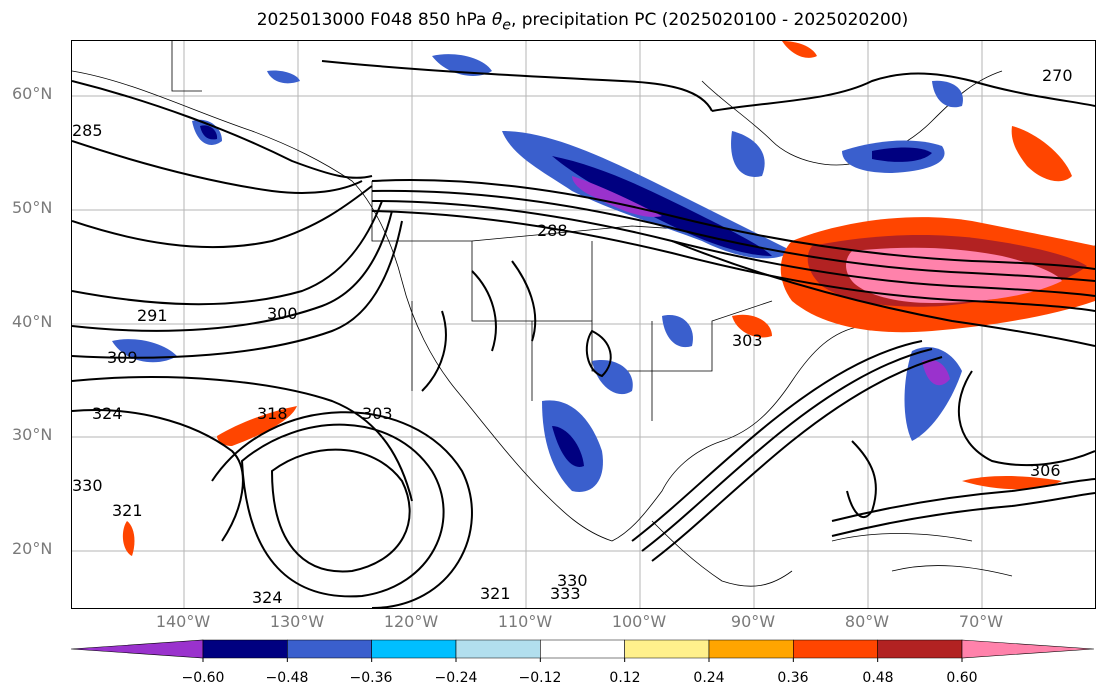  Describe the element at coordinates (878, 678) in the screenshot. I see `colorbar-label-048: 0.48` at that location.